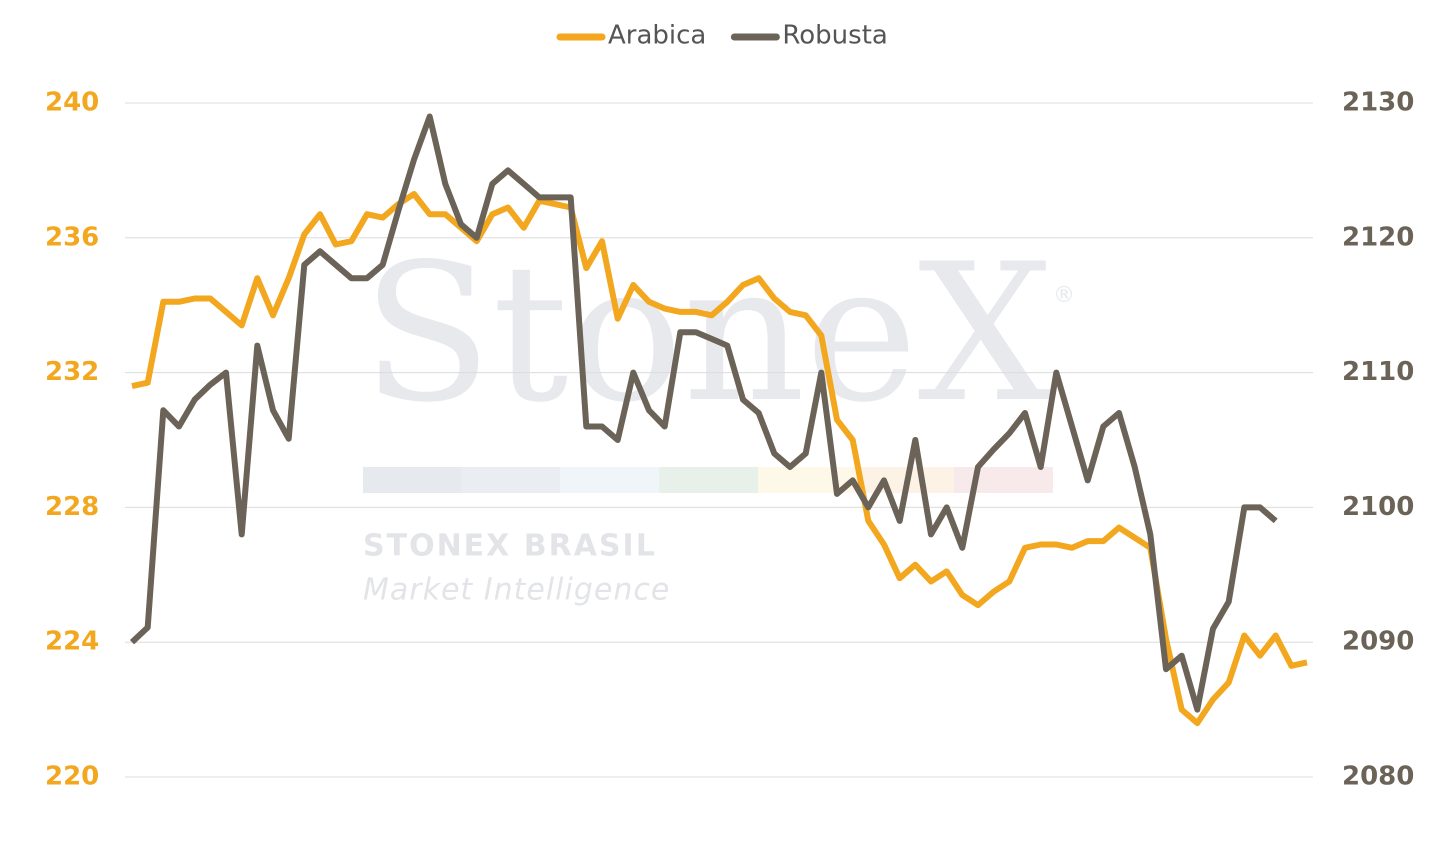 This screenshot has width=1453, height=842. I want to click on y2-tick-label: 2110, so click(1378, 372).